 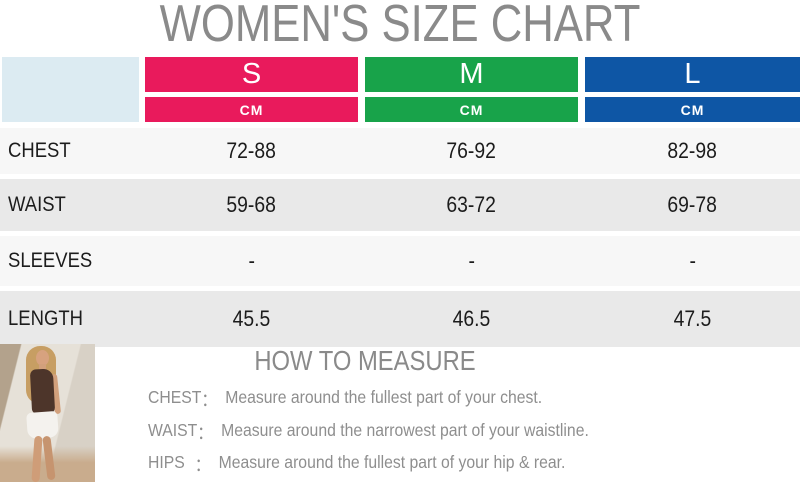 I want to click on size-label-l: L, so click(x=692, y=74).